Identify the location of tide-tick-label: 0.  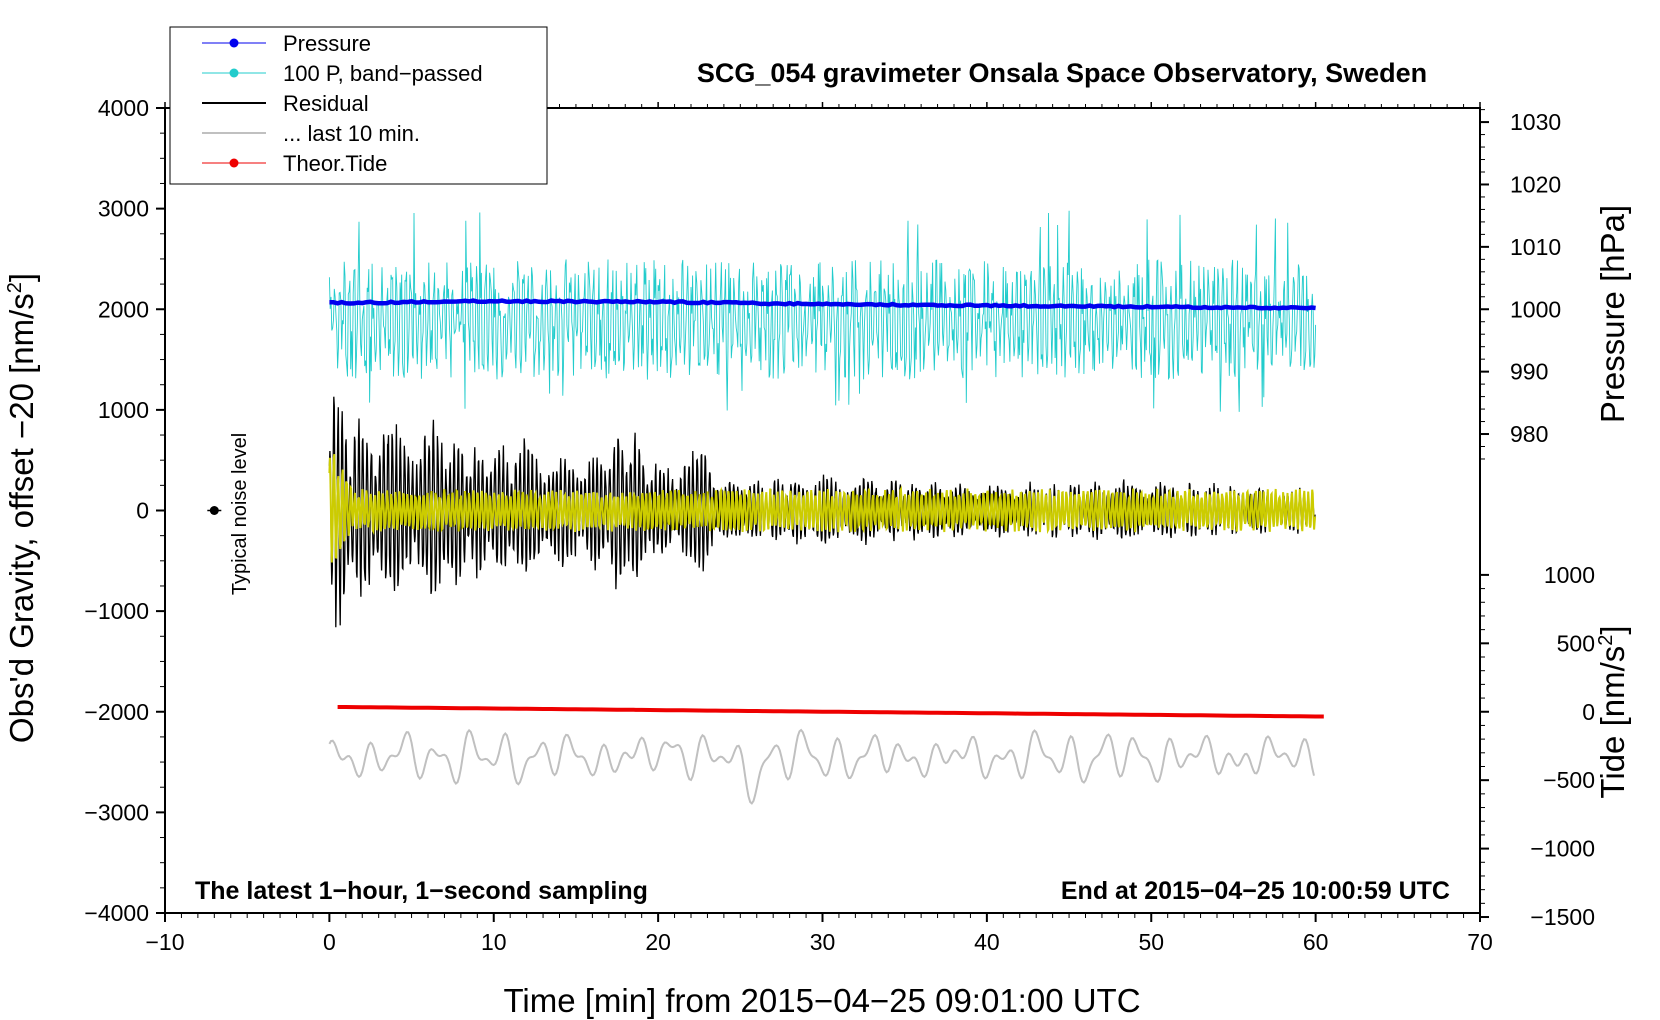
(1588, 712).